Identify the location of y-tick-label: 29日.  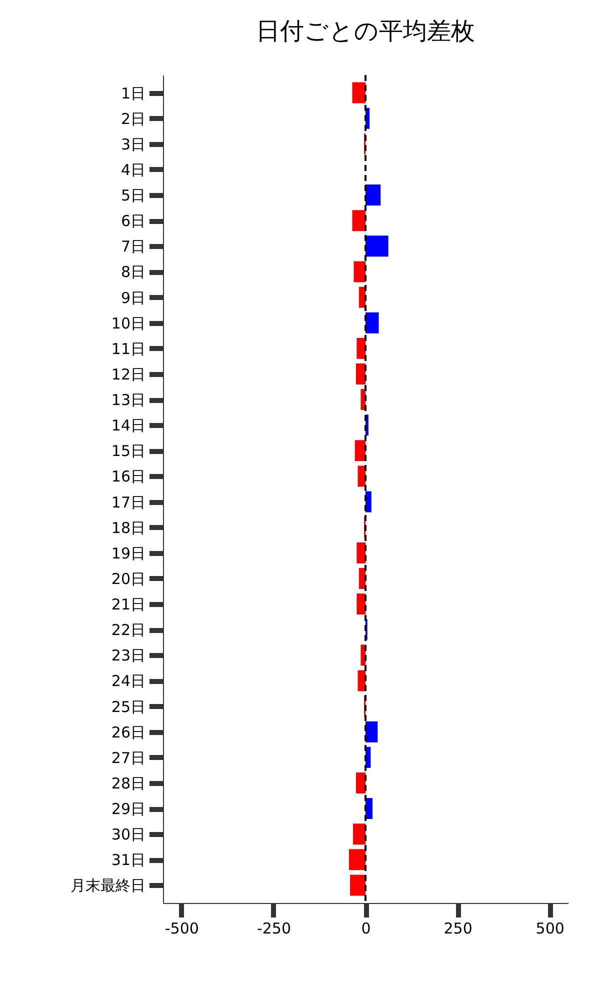
(128, 809).